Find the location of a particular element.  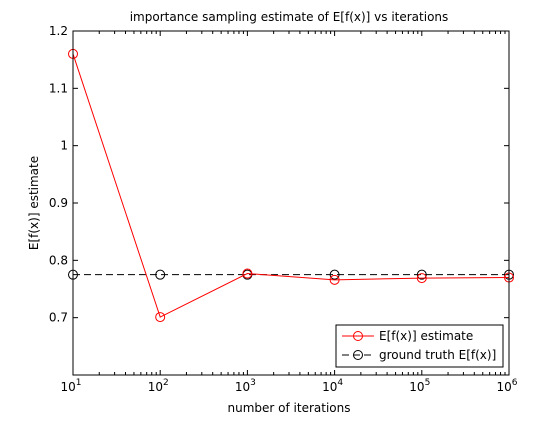

x-tick-exponent: 5 is located at coordinates (428, 383).